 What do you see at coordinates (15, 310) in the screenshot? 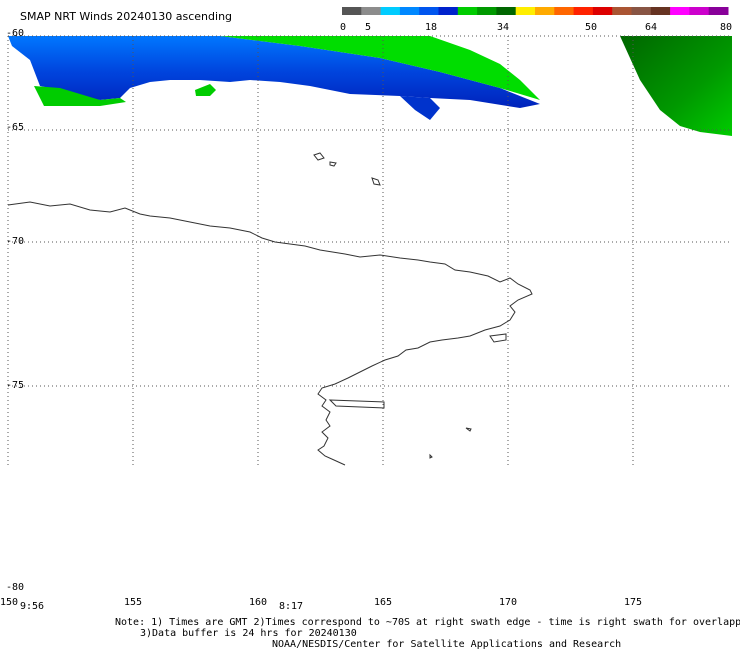
I see `latitude-labels: -60 -65 -70 -75 -80` at bounding box center [15, 310].